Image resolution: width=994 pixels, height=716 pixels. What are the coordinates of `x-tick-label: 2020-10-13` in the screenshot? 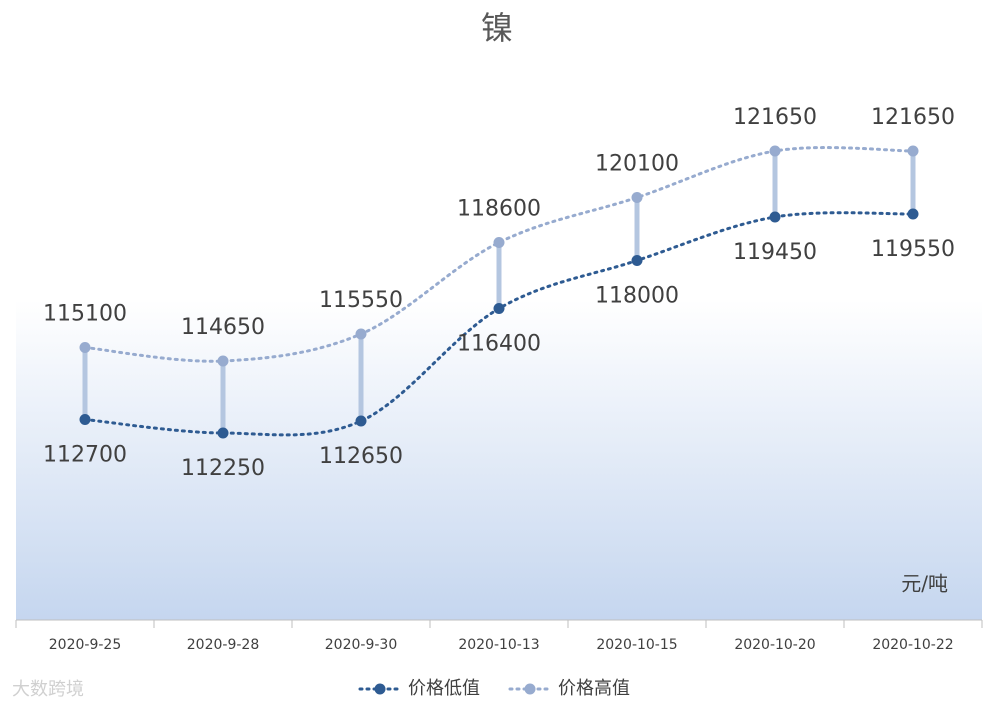 It's located at (498, 645).